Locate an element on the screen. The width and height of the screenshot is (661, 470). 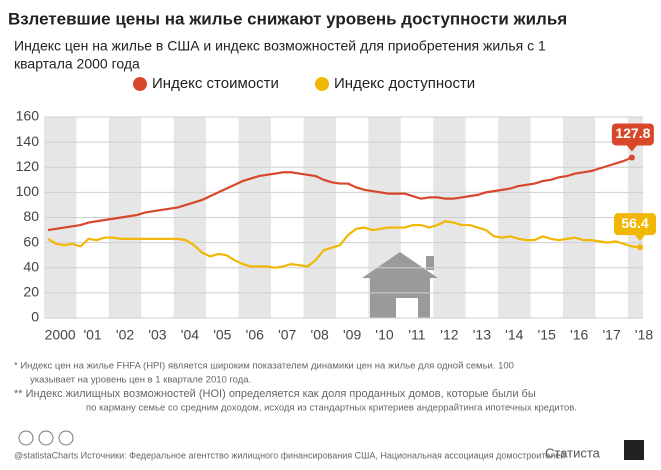
x-tick-label: '06 is located at coordinates (255, 335).